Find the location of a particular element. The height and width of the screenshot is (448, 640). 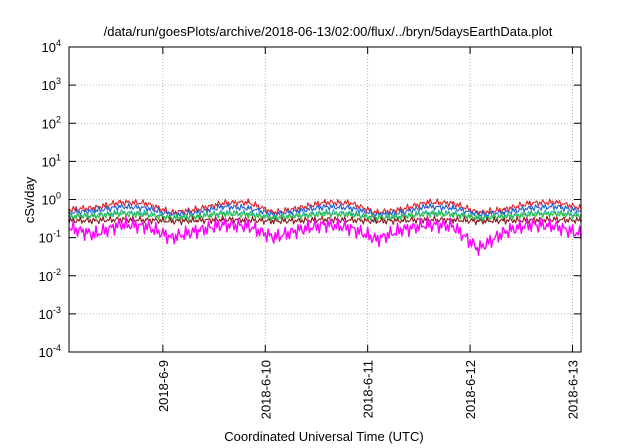

y-tick-label: 10³ is located at coordinates (51, 84).